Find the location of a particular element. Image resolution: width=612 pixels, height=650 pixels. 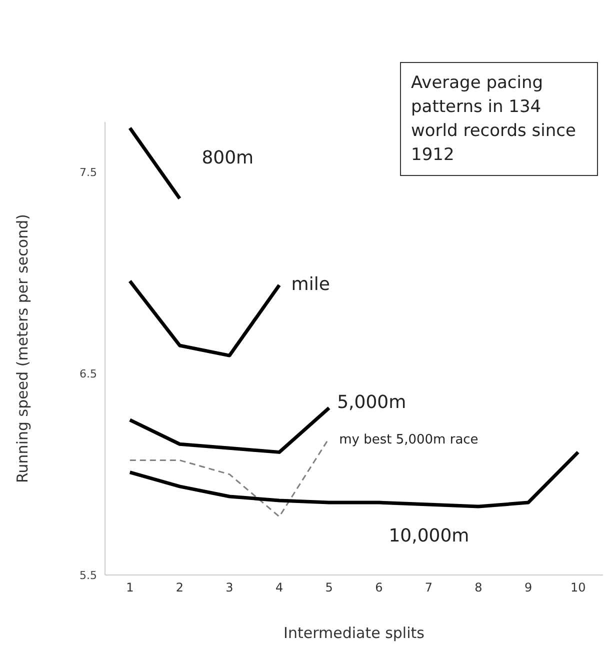

series-label: 800m is located at coordinates (228, 157).